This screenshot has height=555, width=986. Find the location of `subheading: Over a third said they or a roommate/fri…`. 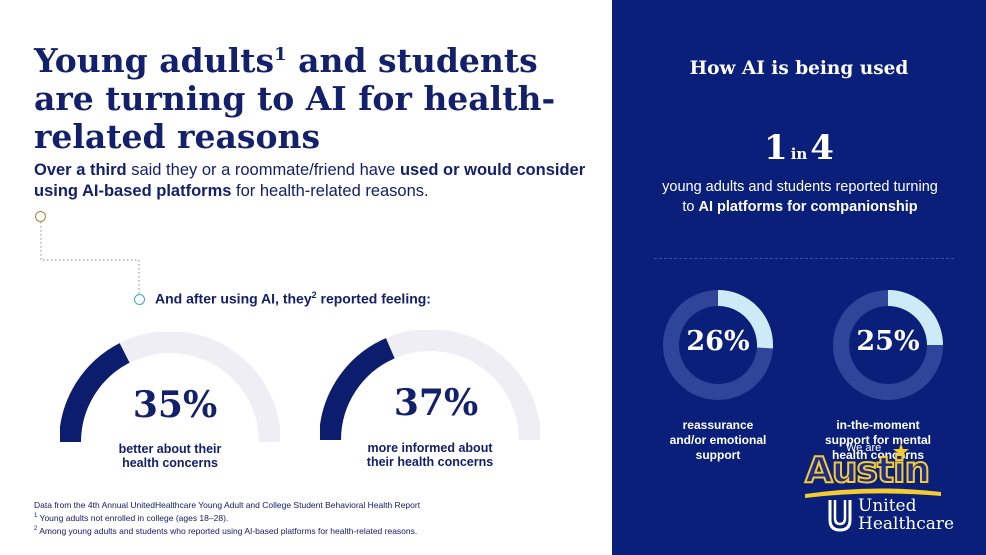

subheading: Over a third said they or a roommate/fri… is located at coordinates (310, 180).